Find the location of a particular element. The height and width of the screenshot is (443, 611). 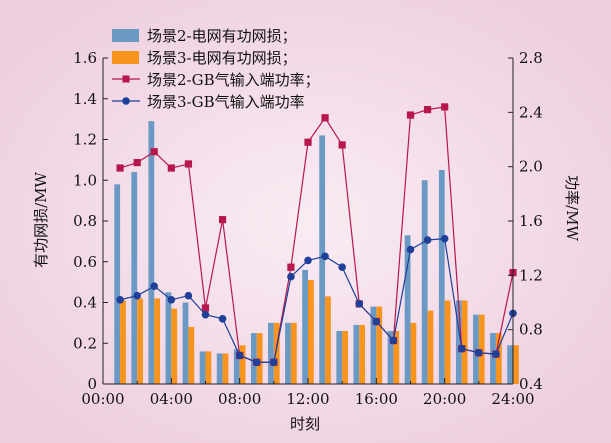

point-s2-h5 is located at coordinates (188, 164).